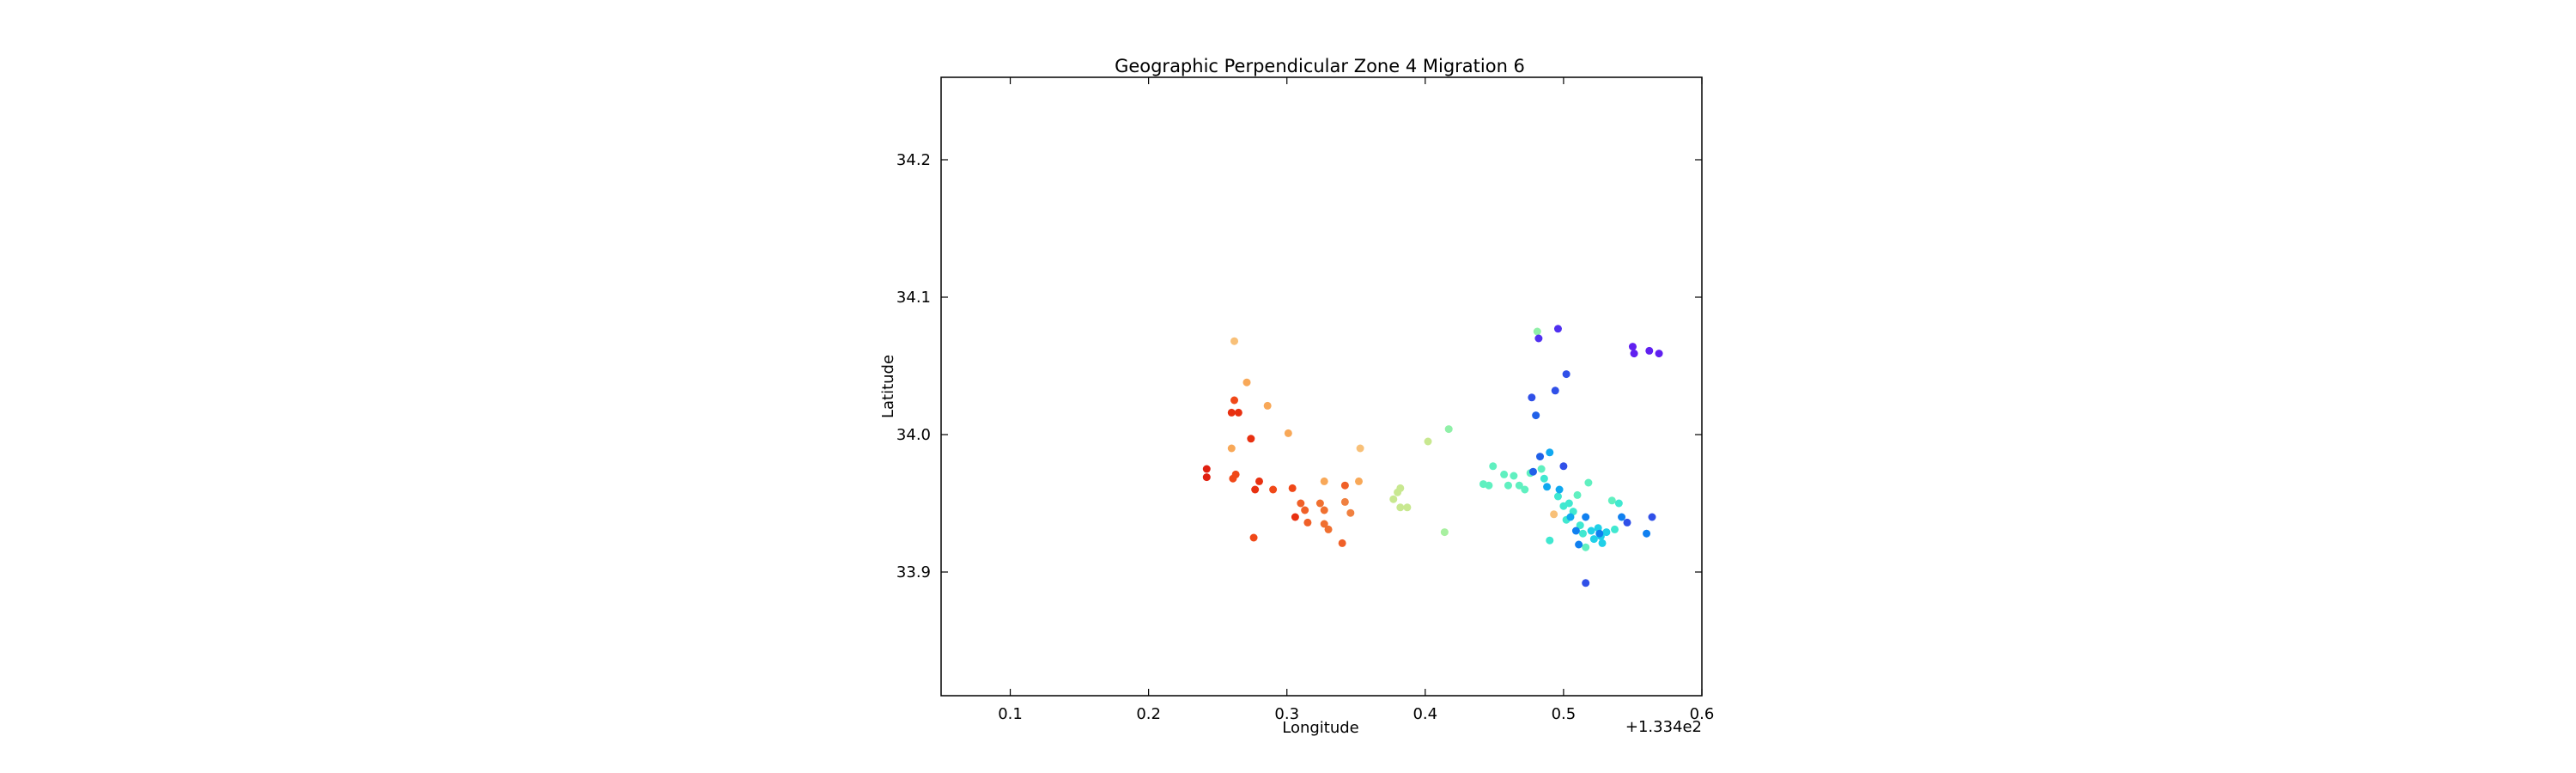 The image size is (2576, 773). What do you see at coordinates (1664, 727) in the screenshot?
I see `x-axis-offset-label: +1.334e2` at bounding box center [1664, 727].